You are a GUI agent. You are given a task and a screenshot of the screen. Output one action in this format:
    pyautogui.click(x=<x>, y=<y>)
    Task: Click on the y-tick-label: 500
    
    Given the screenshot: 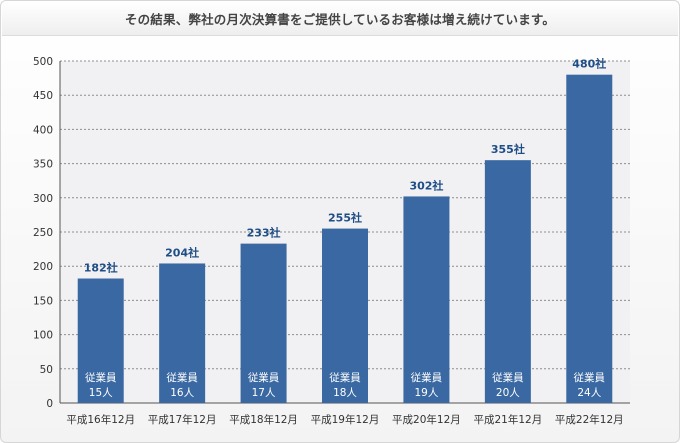 What is the action you would take?
    pyautogui.click(x=43, y=62)
    